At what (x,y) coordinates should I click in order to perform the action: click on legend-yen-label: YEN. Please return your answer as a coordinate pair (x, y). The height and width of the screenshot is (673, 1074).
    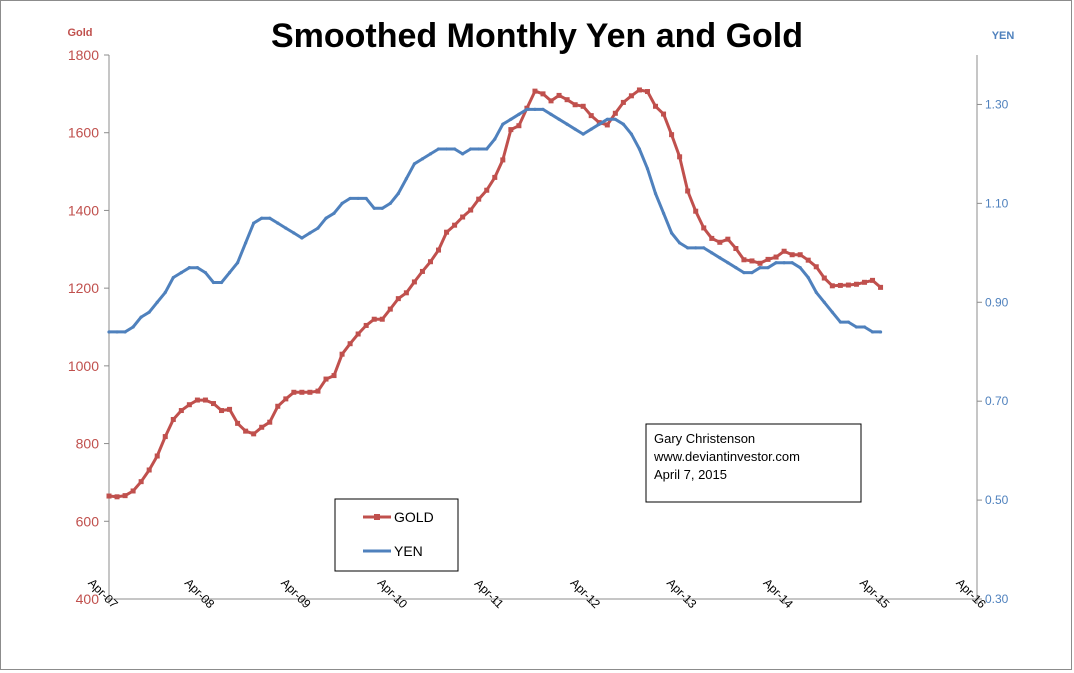
    Looking at the image, I should click on (408, 551).